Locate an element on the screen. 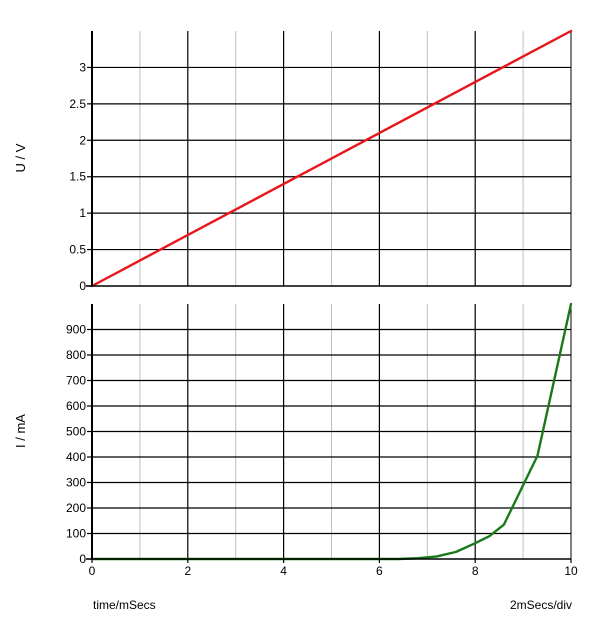 This screenshot has height=632, width=590. voltage-ytick-label: 1 is located at coordinates (82, 213).